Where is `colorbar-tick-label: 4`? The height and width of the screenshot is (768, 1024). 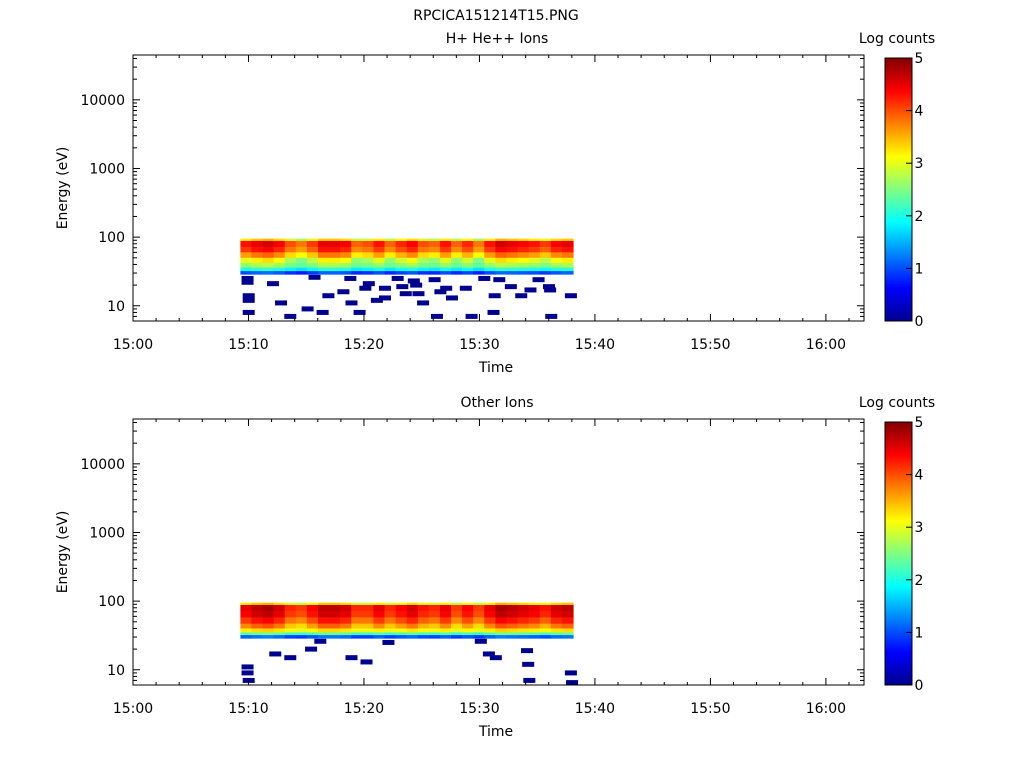
colorbar-tick-label: 4 is located at coordinates (919, 112).